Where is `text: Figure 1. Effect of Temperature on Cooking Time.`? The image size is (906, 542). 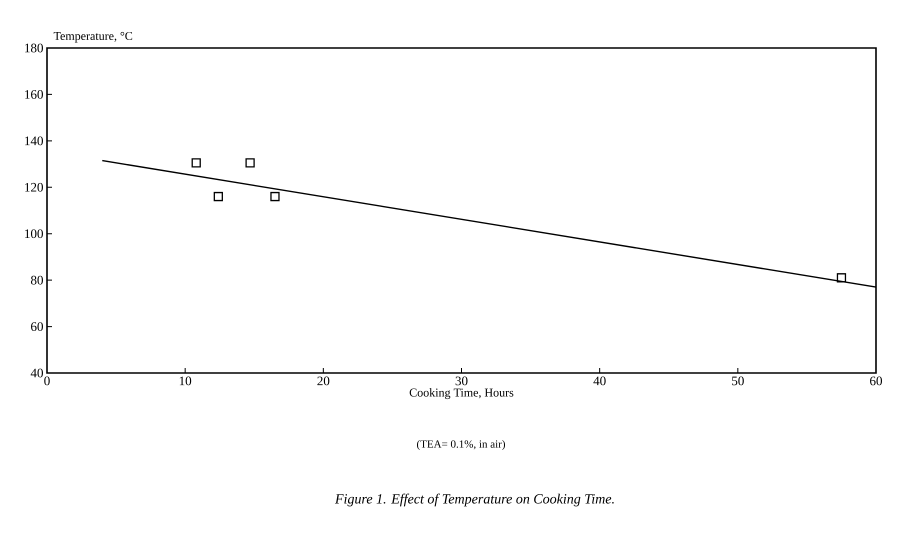 text: Figure 1. Effect of Temperature on Cooking Time. is located at coordinates (474, 500).